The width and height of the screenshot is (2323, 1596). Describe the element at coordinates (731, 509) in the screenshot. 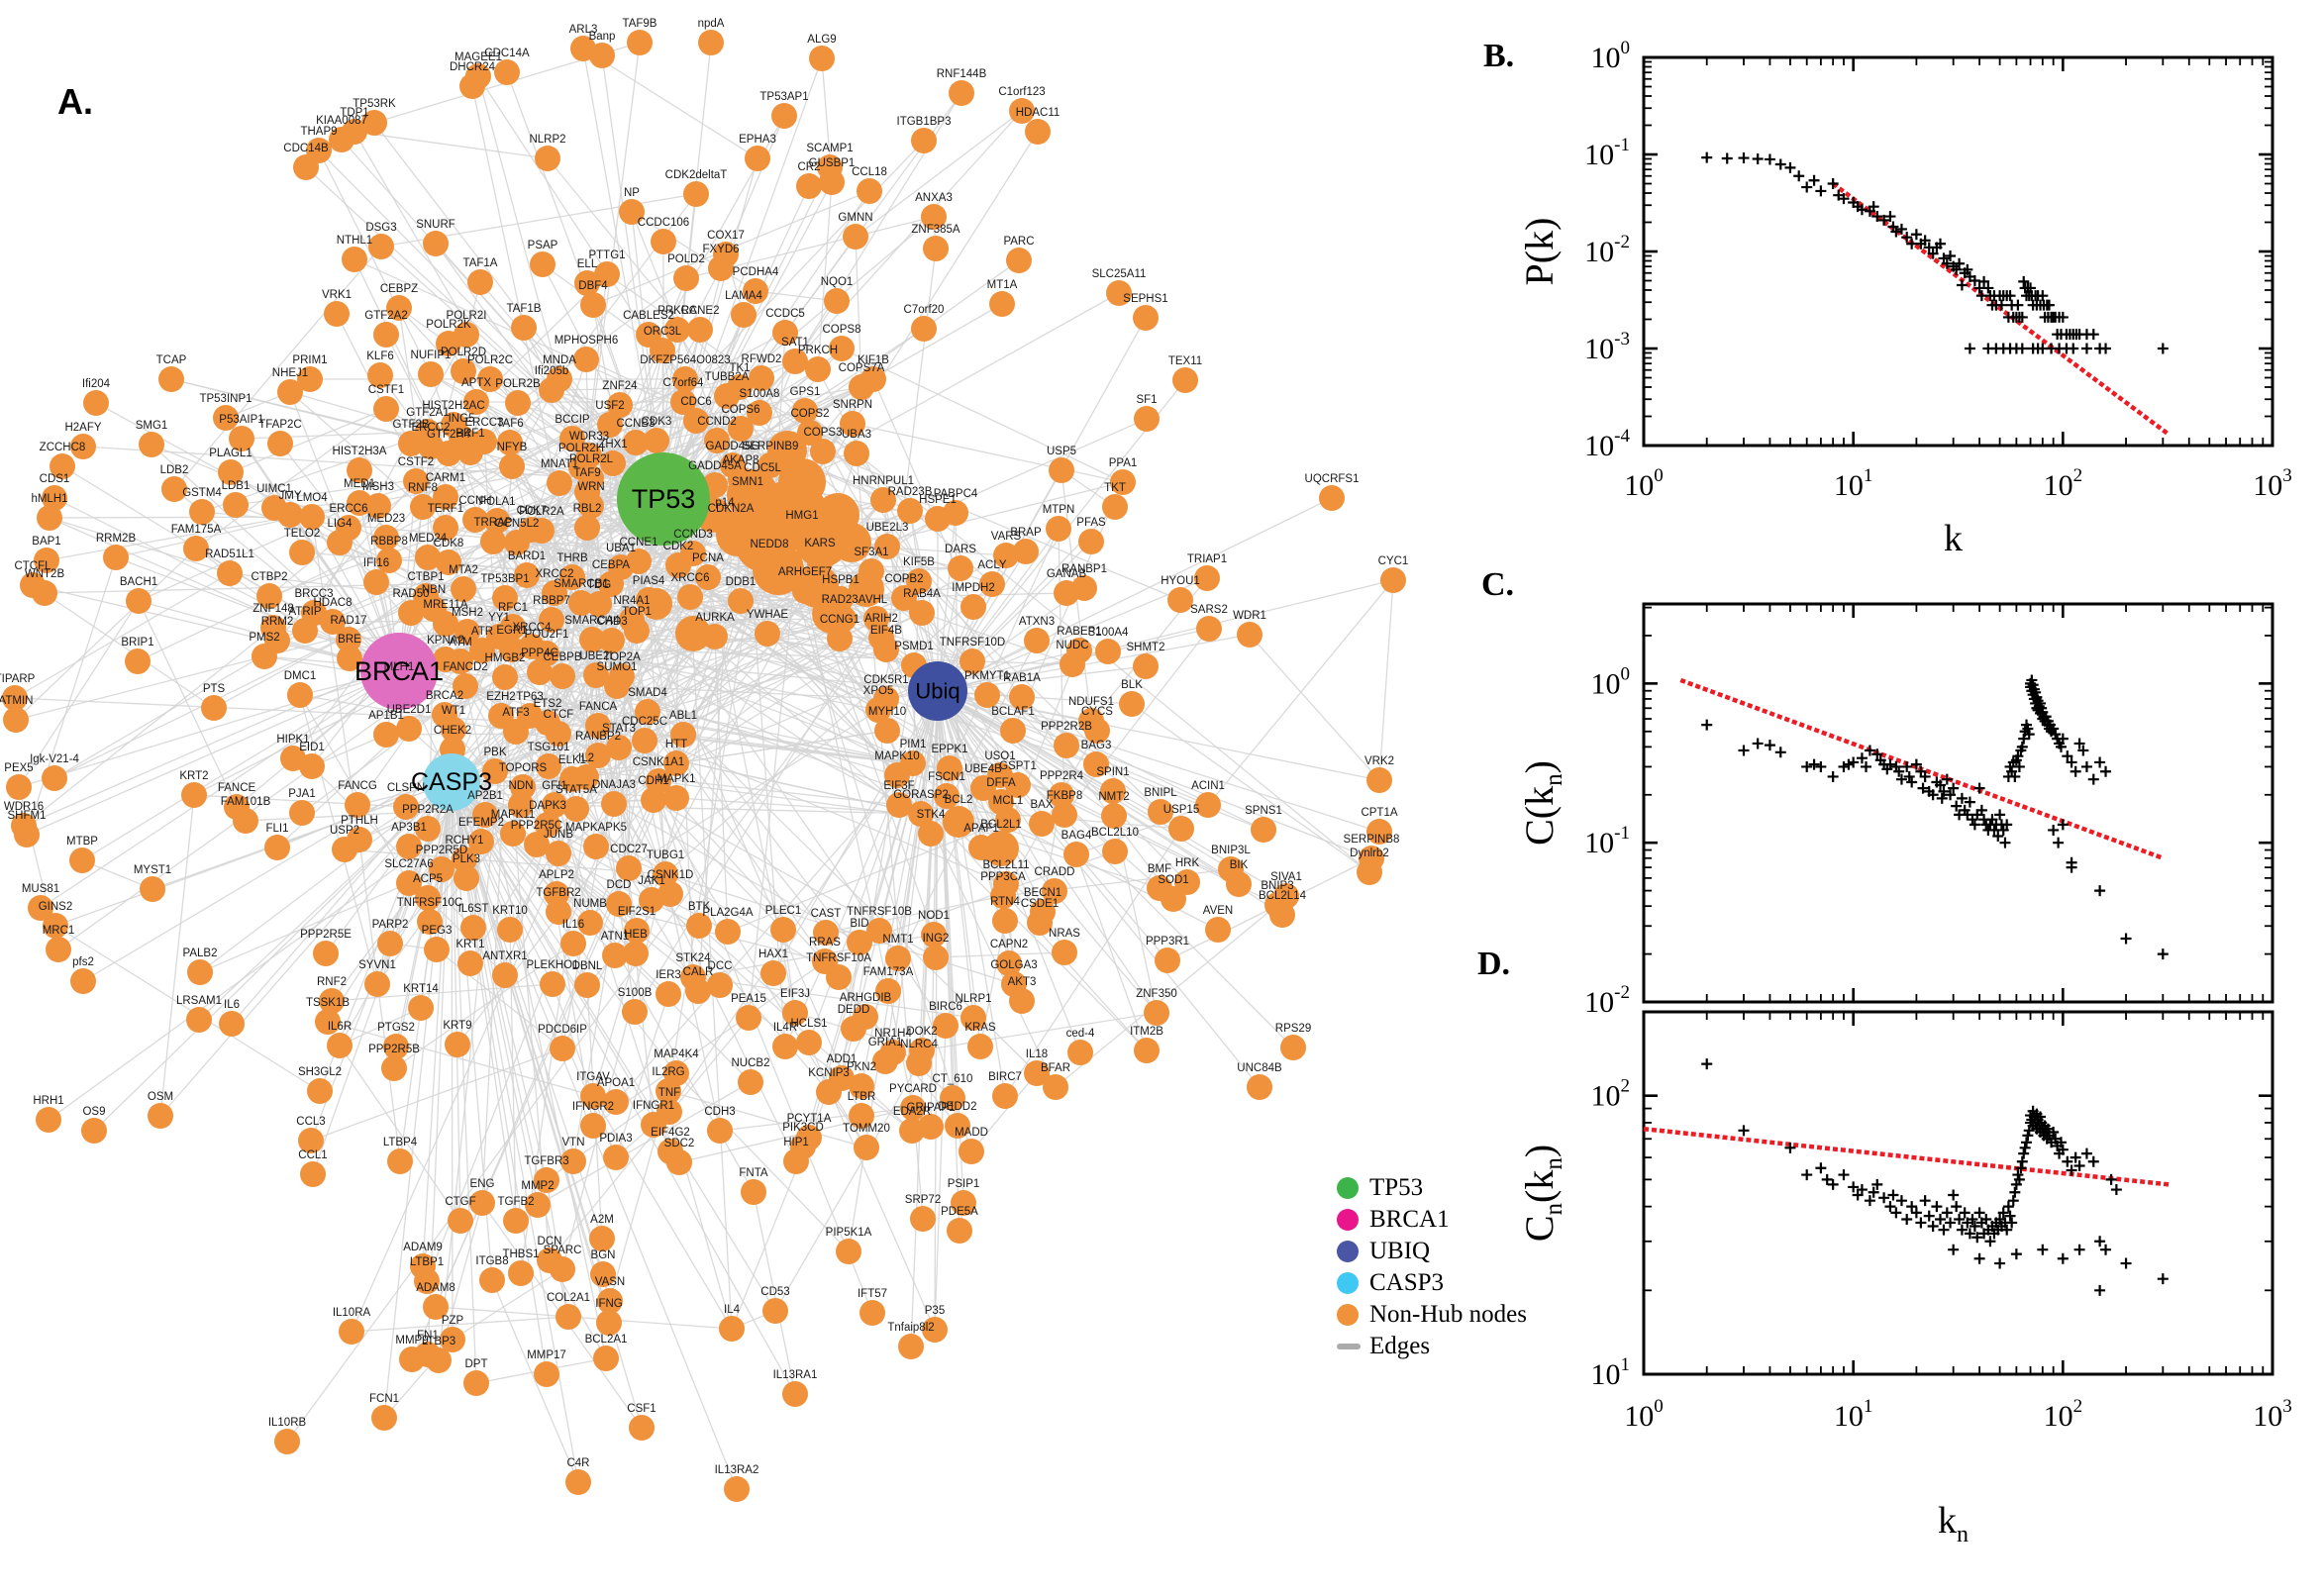

I see `gene-node-label: CDKN2A` at that location.